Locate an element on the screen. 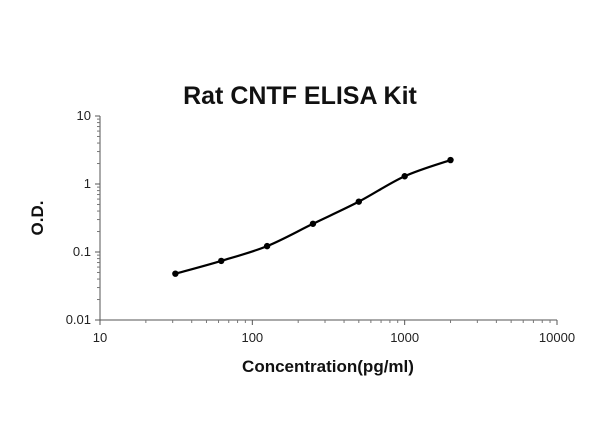 This screenshot has height=447, width=600. series-line is located at coordinates (313, 216).